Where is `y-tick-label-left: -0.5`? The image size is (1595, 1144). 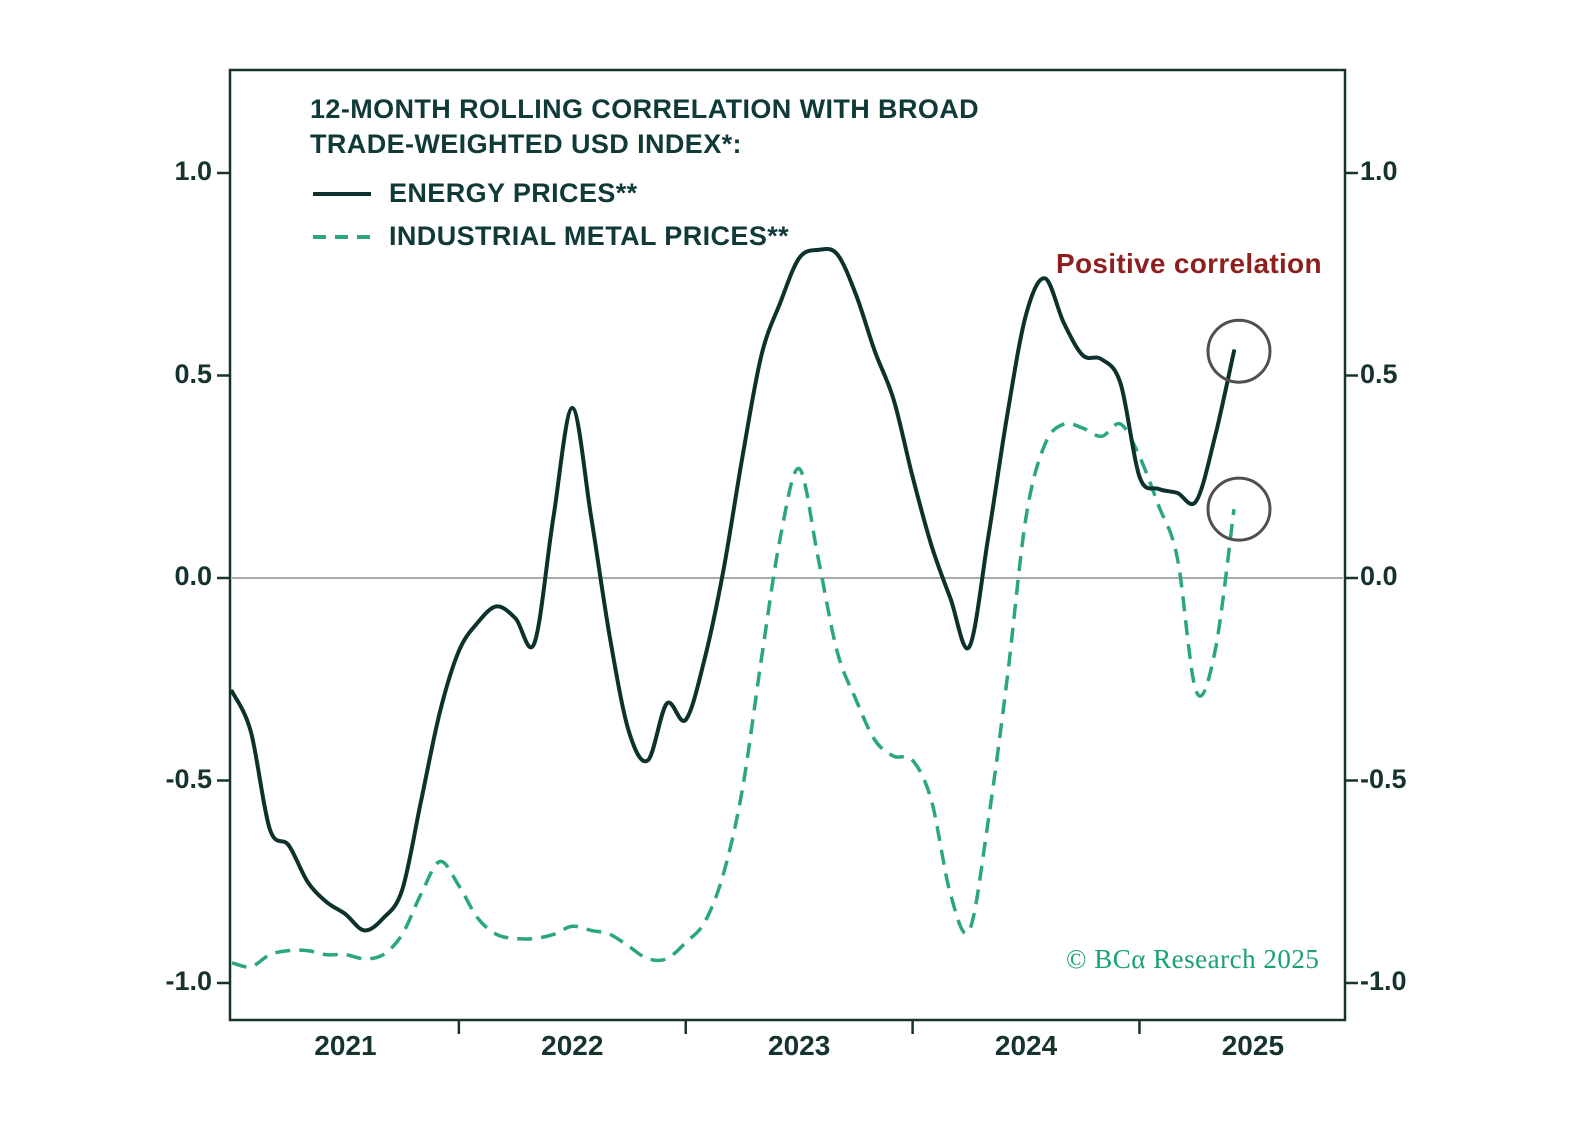 y-tick-label-left: -0.5 is located at coordinates (188, 778).